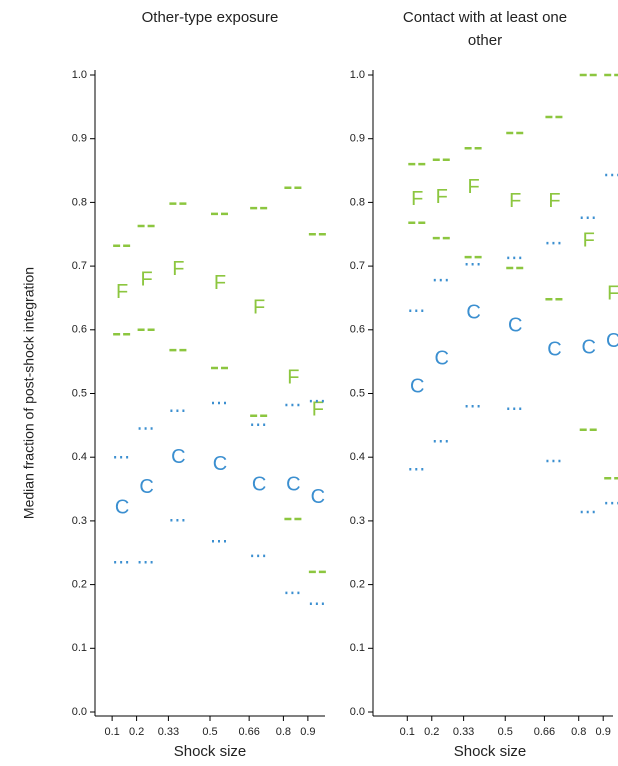  What do you see at coordinates (485, 29) in the screenshot?
I see `panel-title: Contact with at least one other` at bounding box center [485, 29].